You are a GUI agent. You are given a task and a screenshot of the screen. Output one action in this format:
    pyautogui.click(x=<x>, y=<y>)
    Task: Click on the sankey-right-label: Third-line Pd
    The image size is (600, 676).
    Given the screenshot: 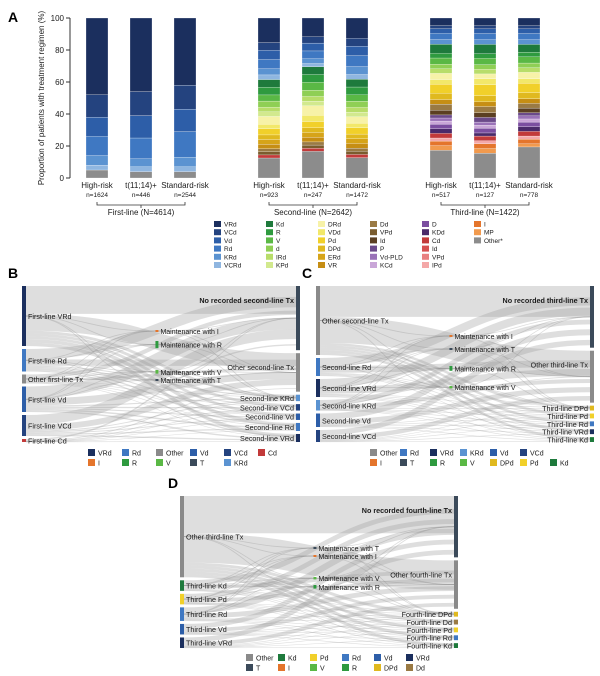 What is the action you would take?
    pyautogui.click(x=567, y=416)
    